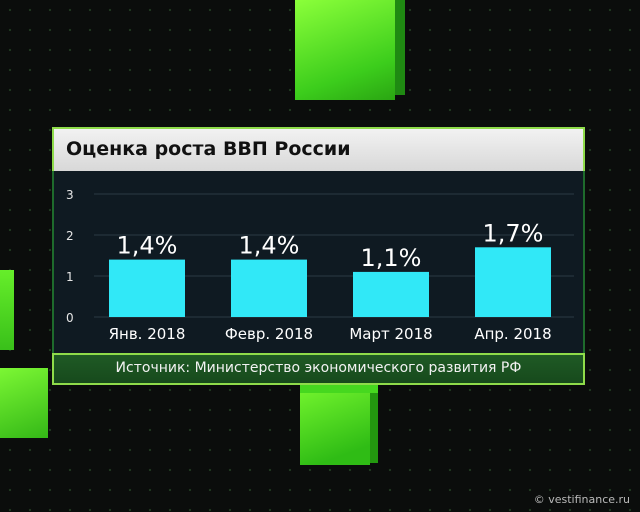 This screenshot has height=512, width=640. What do you see at coordinates (513, 233) in the screenshot?
I see `bar-value-label: 1,7%` at bounding box center [513, 233].